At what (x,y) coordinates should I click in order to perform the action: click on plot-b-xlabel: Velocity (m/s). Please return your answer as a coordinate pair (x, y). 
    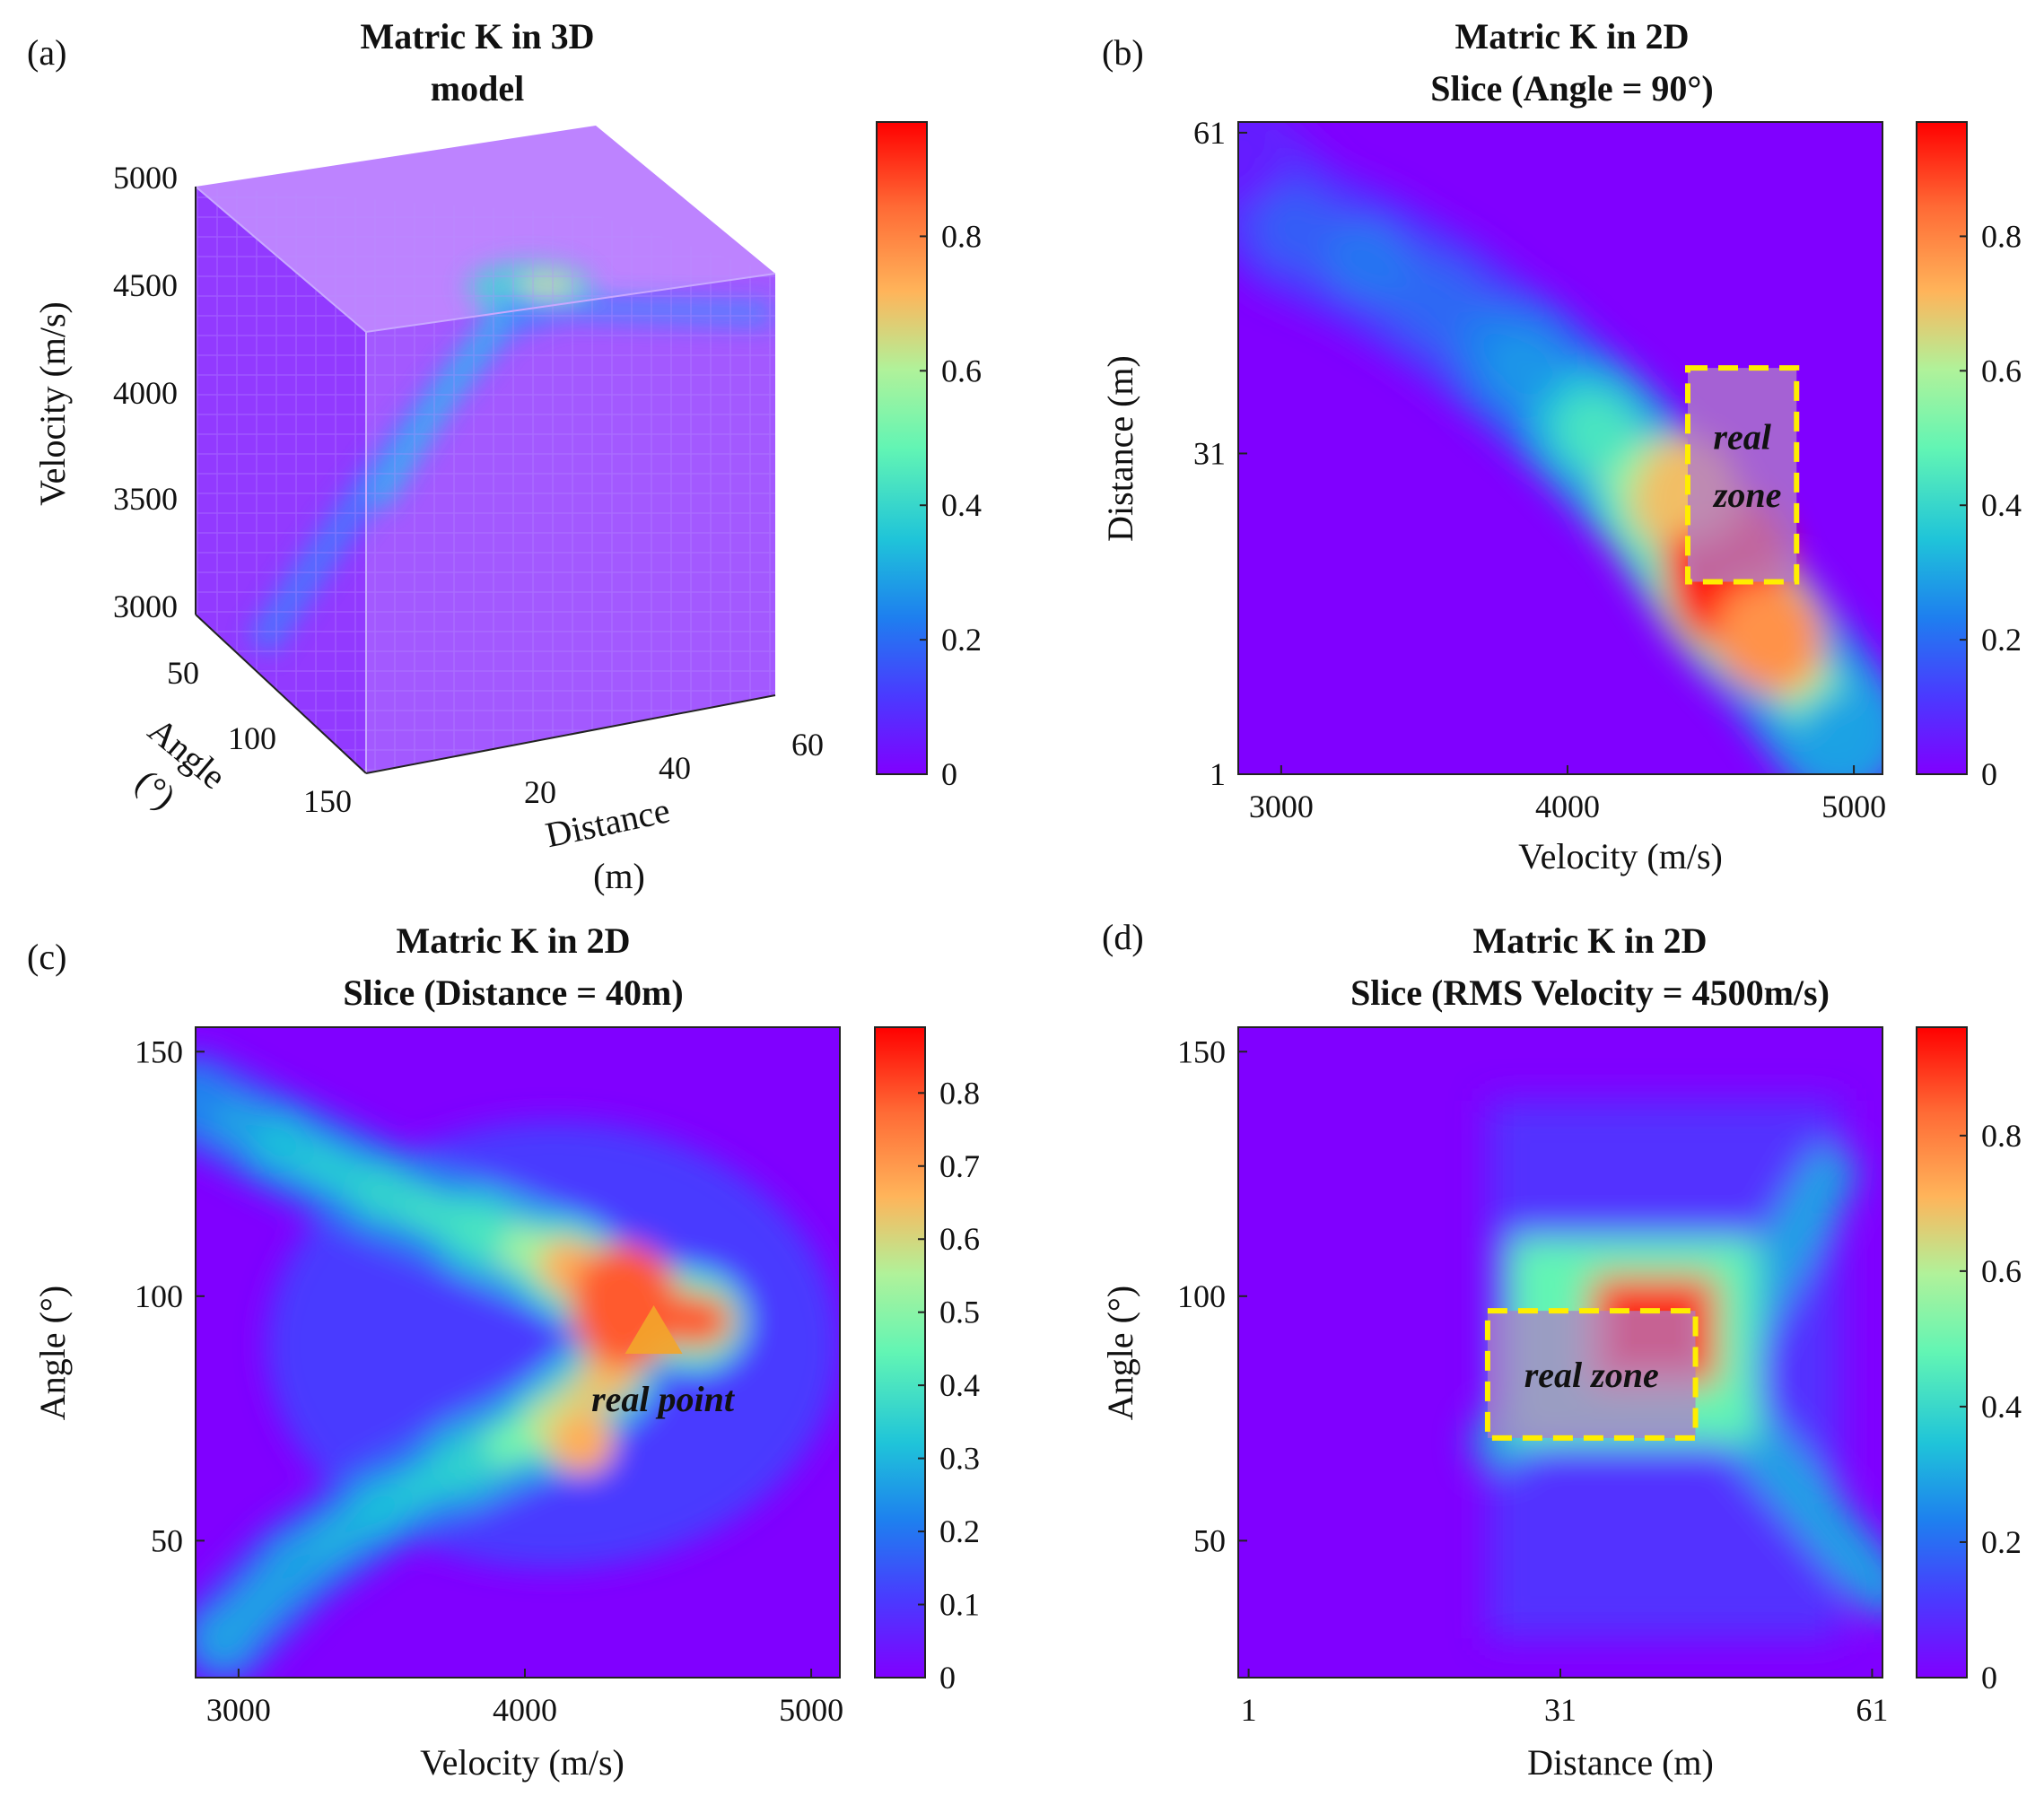
    Looking at the image, I should click on (1621, 856).